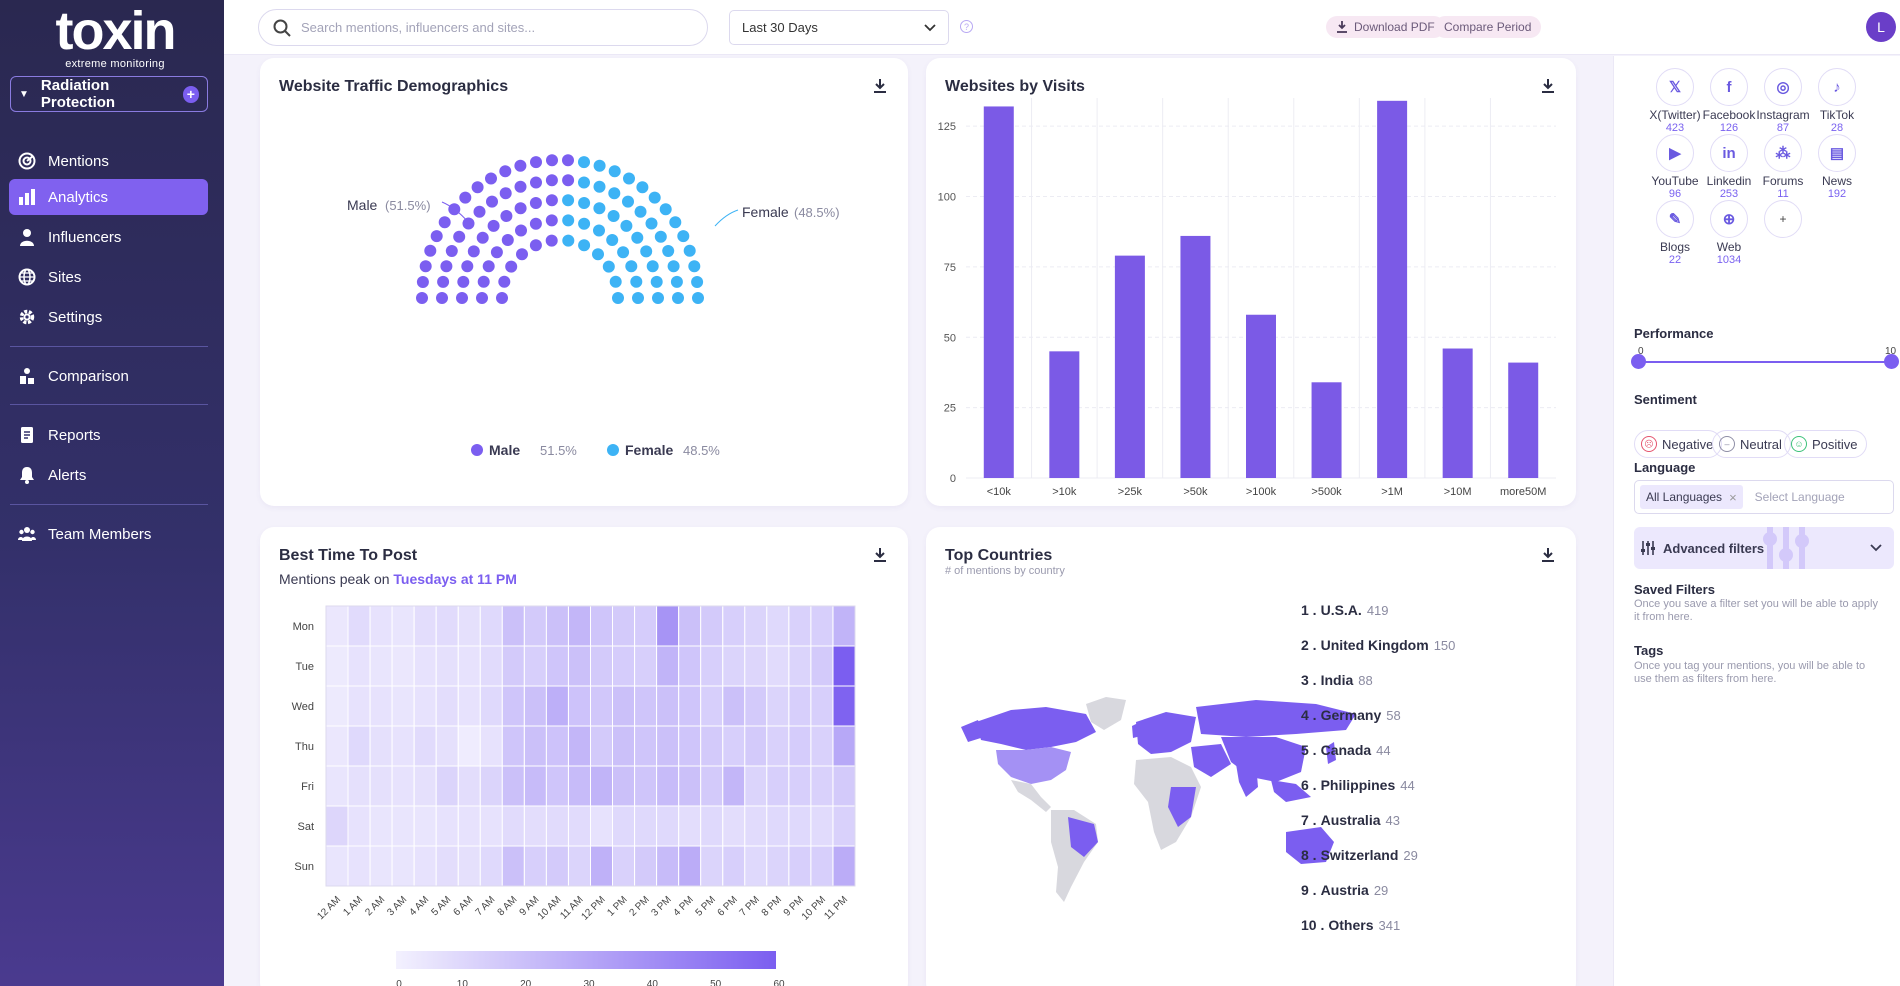  Describe the element at coordinates (1729, 101) in the screenshot. I see `source-facebook: f Facebook 126` at that location.